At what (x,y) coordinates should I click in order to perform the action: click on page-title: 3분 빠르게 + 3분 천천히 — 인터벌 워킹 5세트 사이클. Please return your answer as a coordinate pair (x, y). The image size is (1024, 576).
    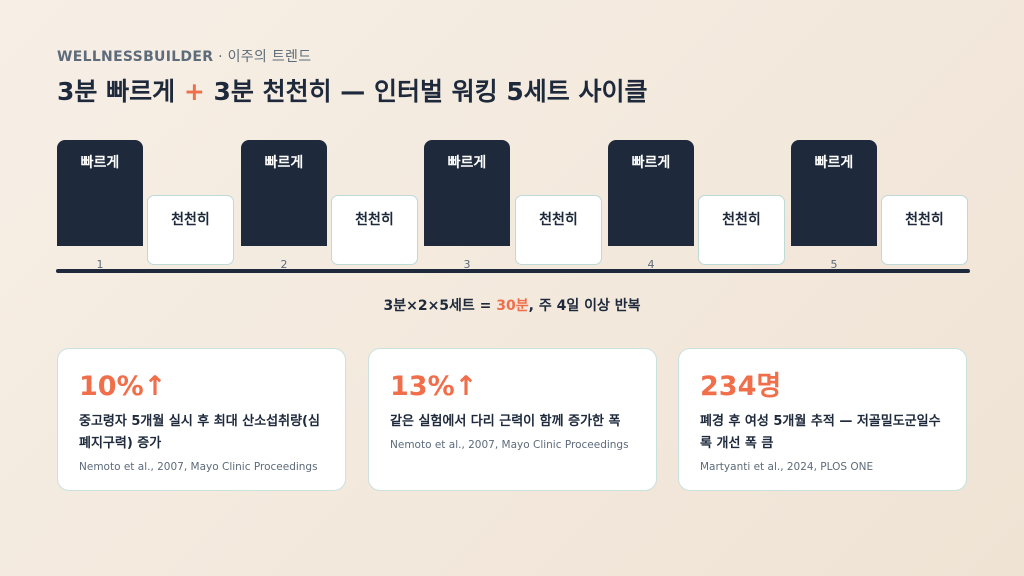
    Looking at the image, I should click on (352, 90).